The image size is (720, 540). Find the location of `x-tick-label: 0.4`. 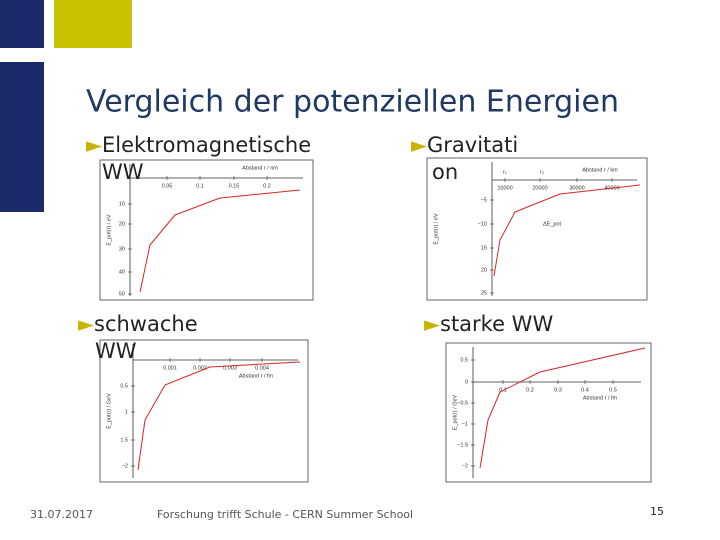

x-tick-label: 0.4 is located at coordinates (585, 390).